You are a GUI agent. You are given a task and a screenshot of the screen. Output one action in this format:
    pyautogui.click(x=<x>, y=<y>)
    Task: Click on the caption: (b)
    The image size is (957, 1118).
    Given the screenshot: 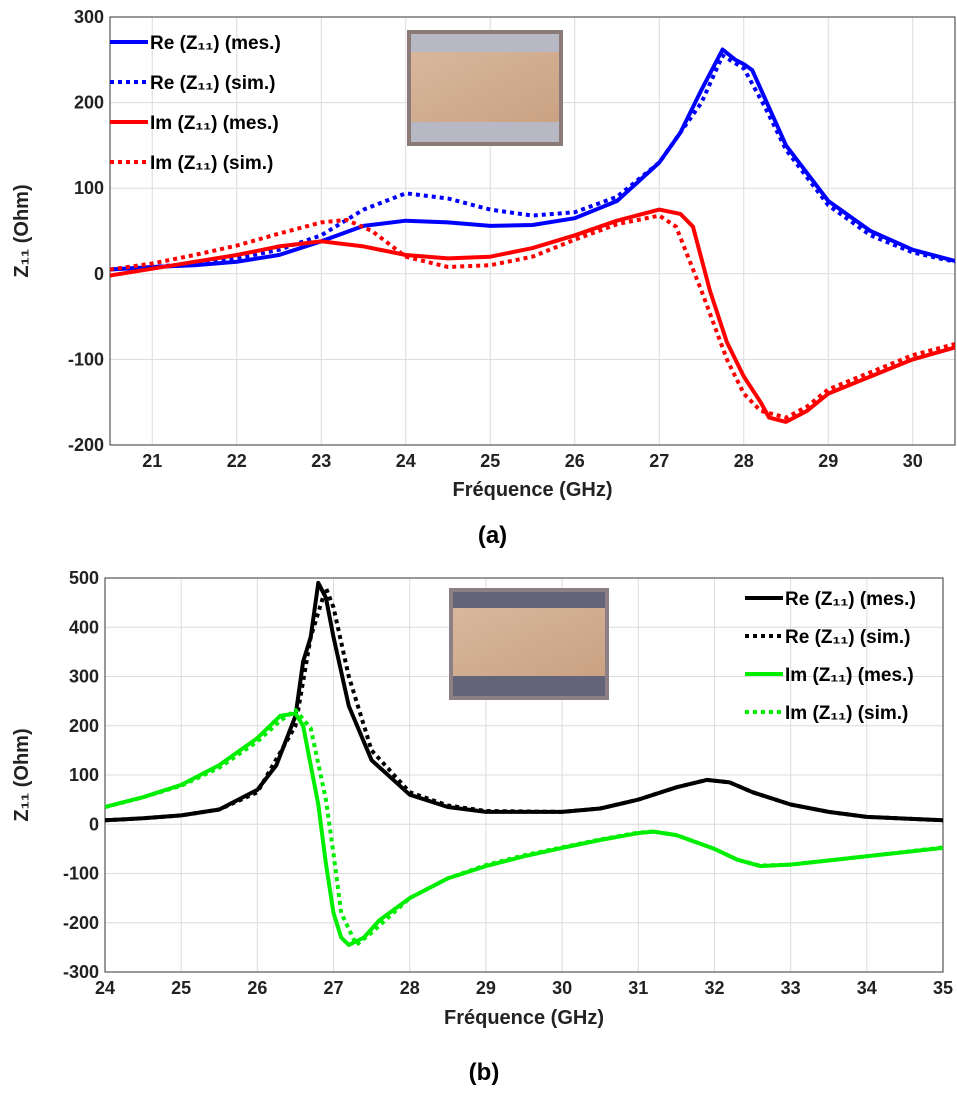 What is the action you would take?
    pyautogui.click(x=484, y=1072)
    